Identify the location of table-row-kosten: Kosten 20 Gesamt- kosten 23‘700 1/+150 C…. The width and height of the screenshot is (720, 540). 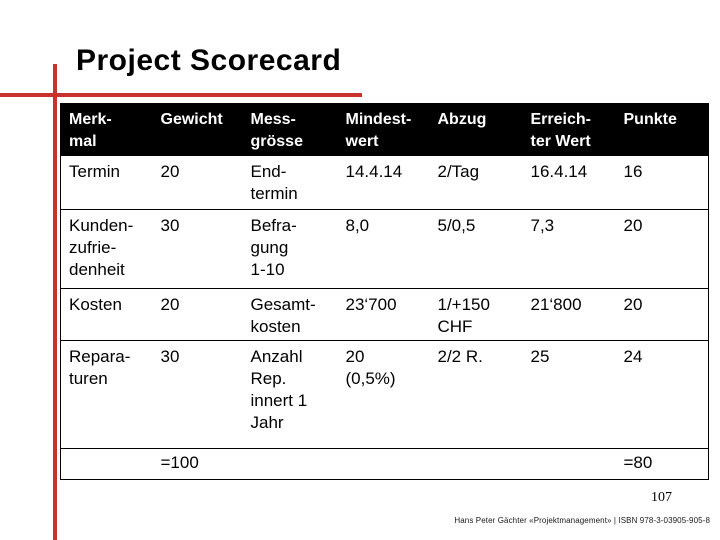
(384, 314).